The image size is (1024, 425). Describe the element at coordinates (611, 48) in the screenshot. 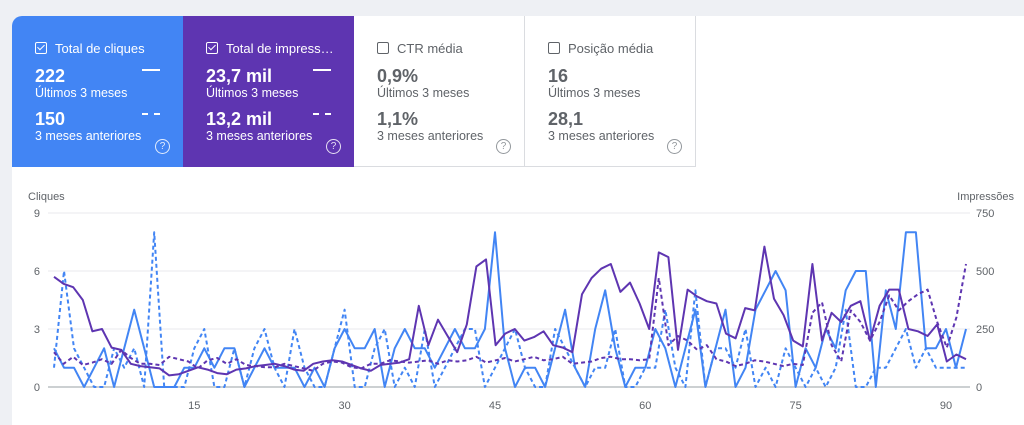

I see `metric-label: Posição média` at that location.